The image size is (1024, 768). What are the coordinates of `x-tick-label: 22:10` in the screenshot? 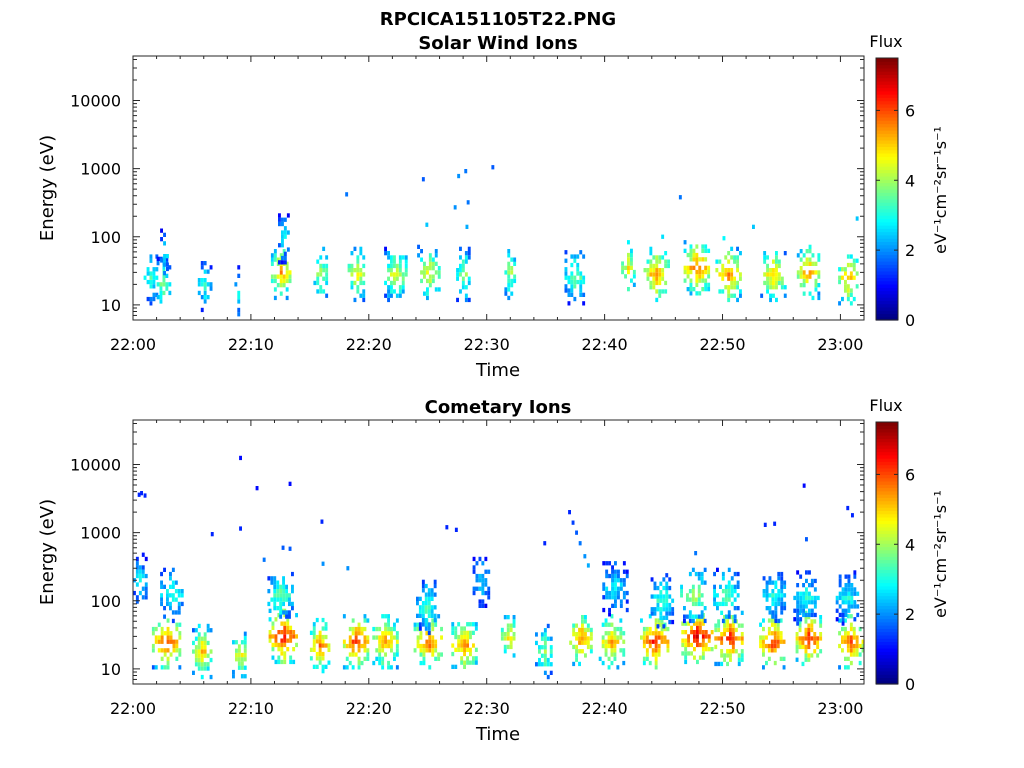 It's located at (251, 708).